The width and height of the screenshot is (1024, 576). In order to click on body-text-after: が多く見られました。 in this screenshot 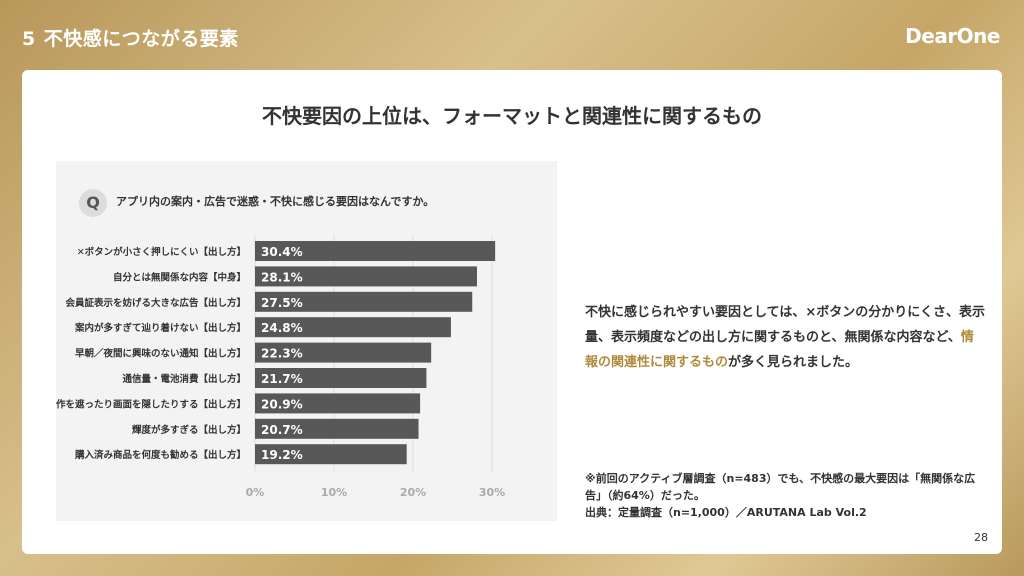, I will do `click(793, 362)`.